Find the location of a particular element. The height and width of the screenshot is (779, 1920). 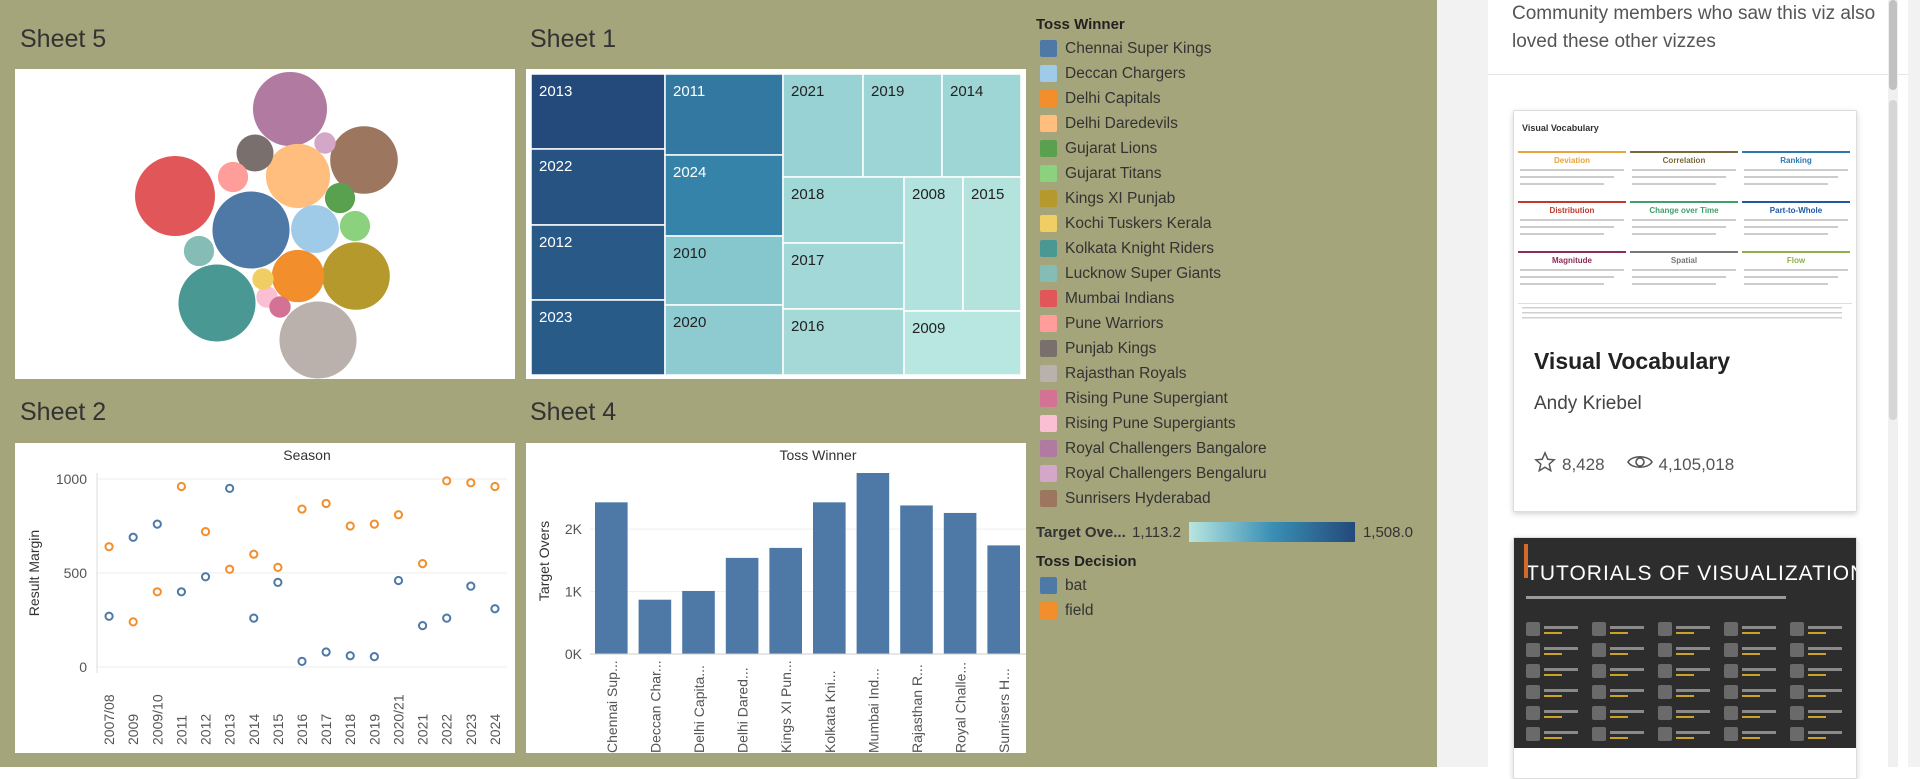

legend-item-delhi-daredevils: Delhi Daredevils is located at coordinates (1236, 123).